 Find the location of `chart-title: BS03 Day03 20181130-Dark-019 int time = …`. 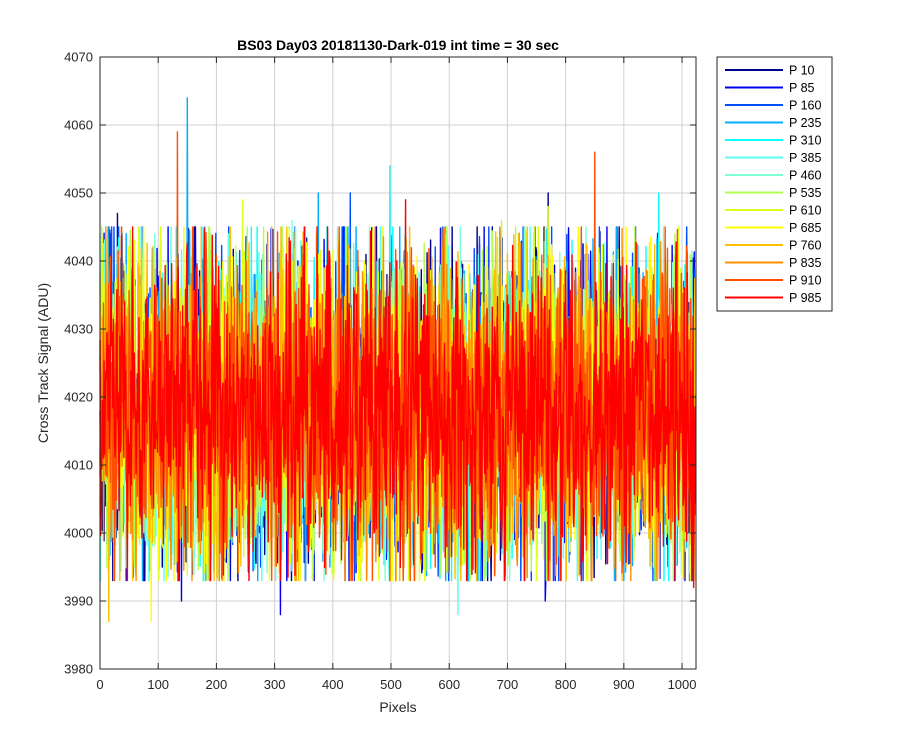

chart-title: BS03 Day03 20181130-Dark-019 int time = … is located at coordinates (398, 45).